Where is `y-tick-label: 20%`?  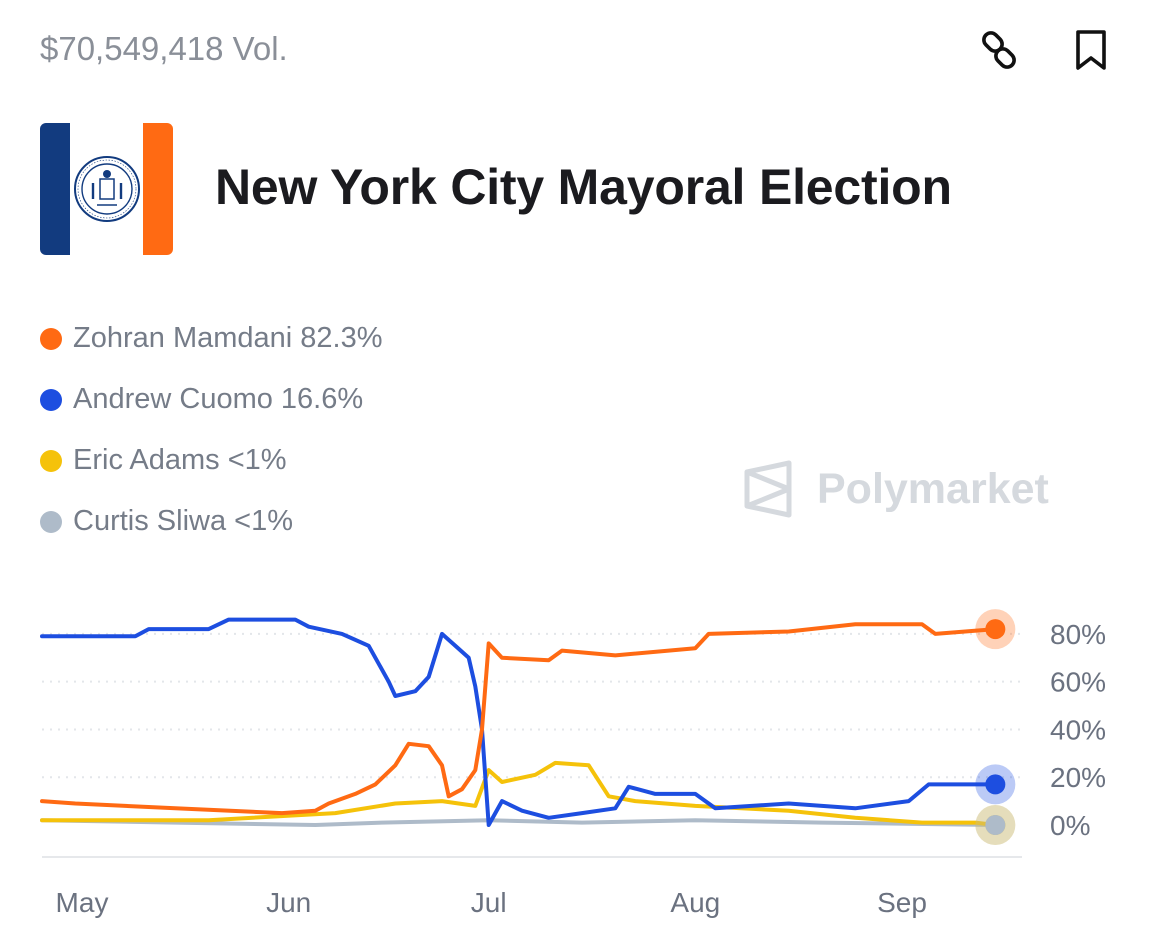
y-tick-label: 20% is located at coordinates (1078, 777).